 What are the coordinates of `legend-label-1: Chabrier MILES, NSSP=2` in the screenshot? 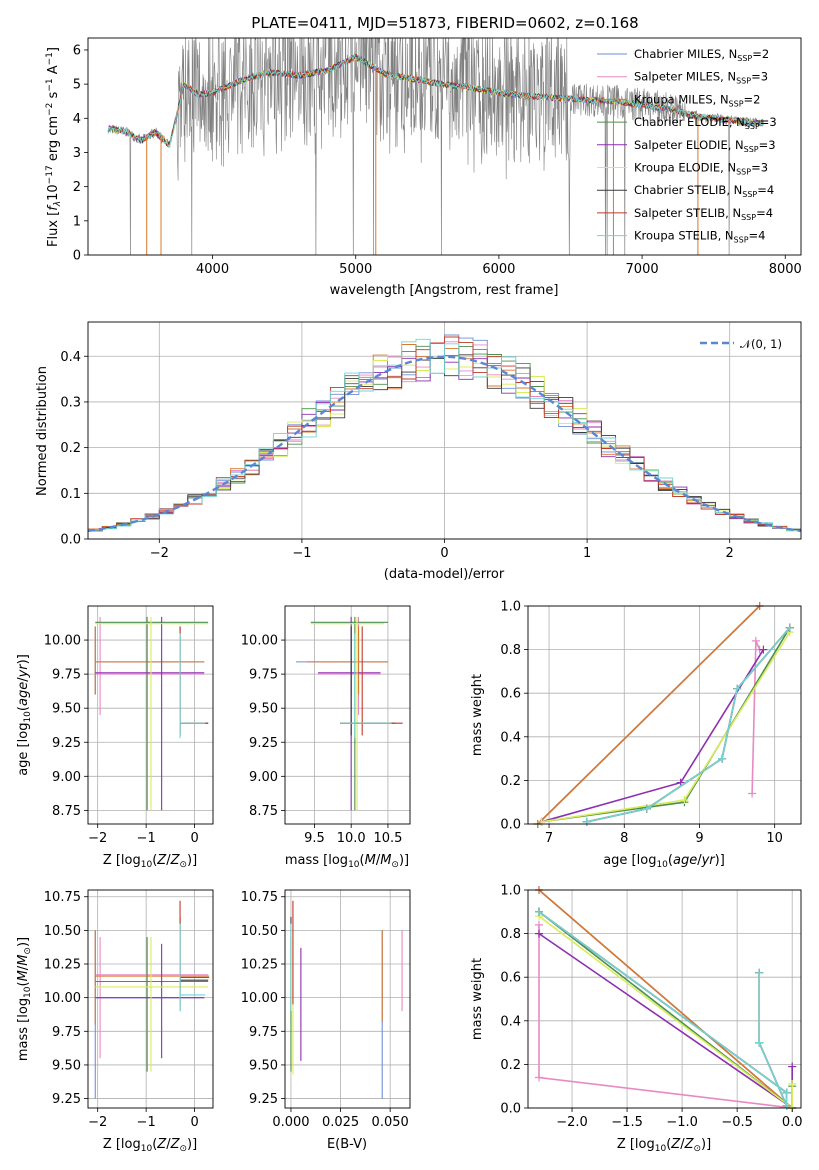 It's located at (701, 55).